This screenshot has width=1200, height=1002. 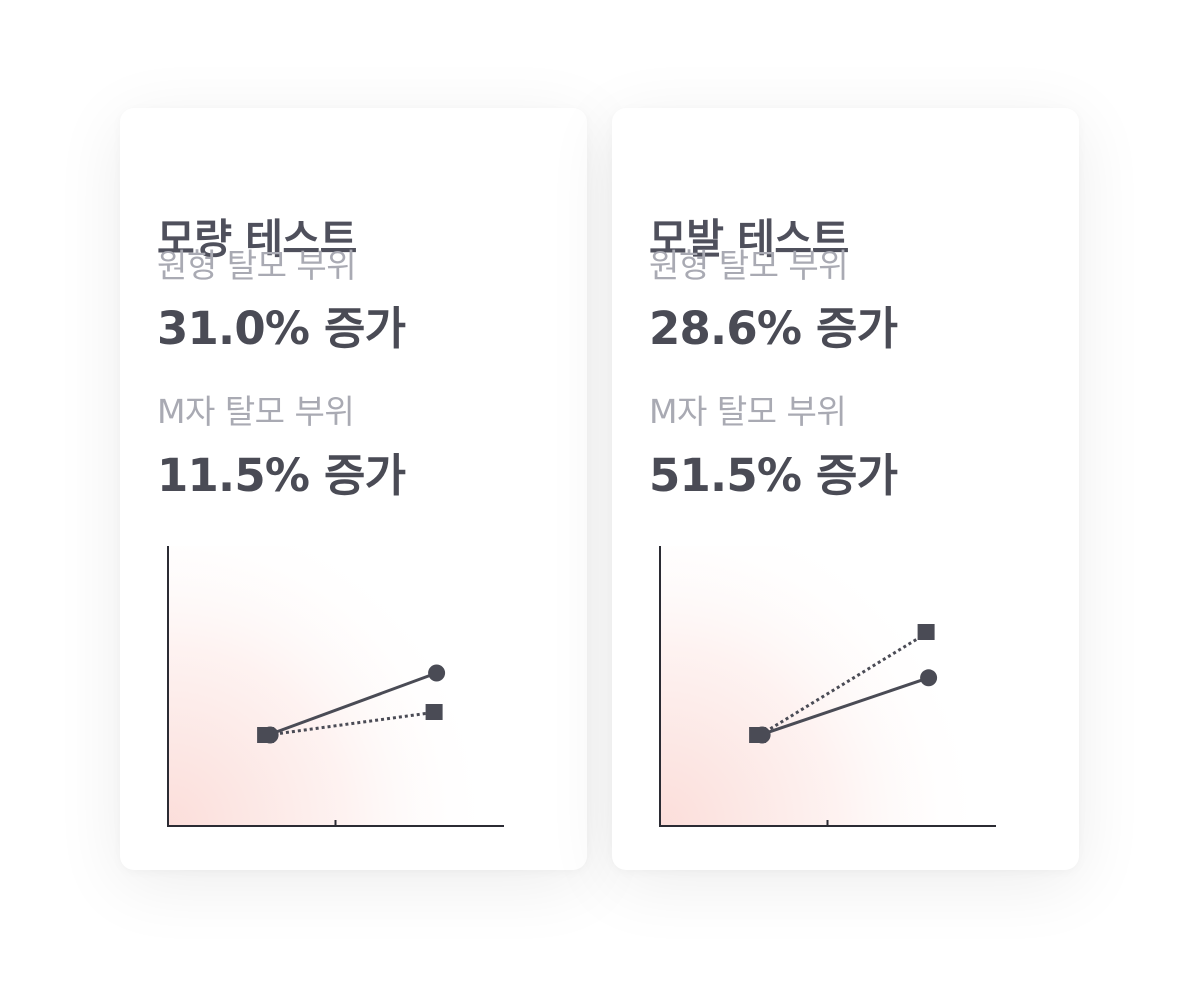 What do you see at coordinates (281, 328) in the screenshot?
I see `circular-hair-loss-value: 31.0% 증가` at bounding box center [281, 328].